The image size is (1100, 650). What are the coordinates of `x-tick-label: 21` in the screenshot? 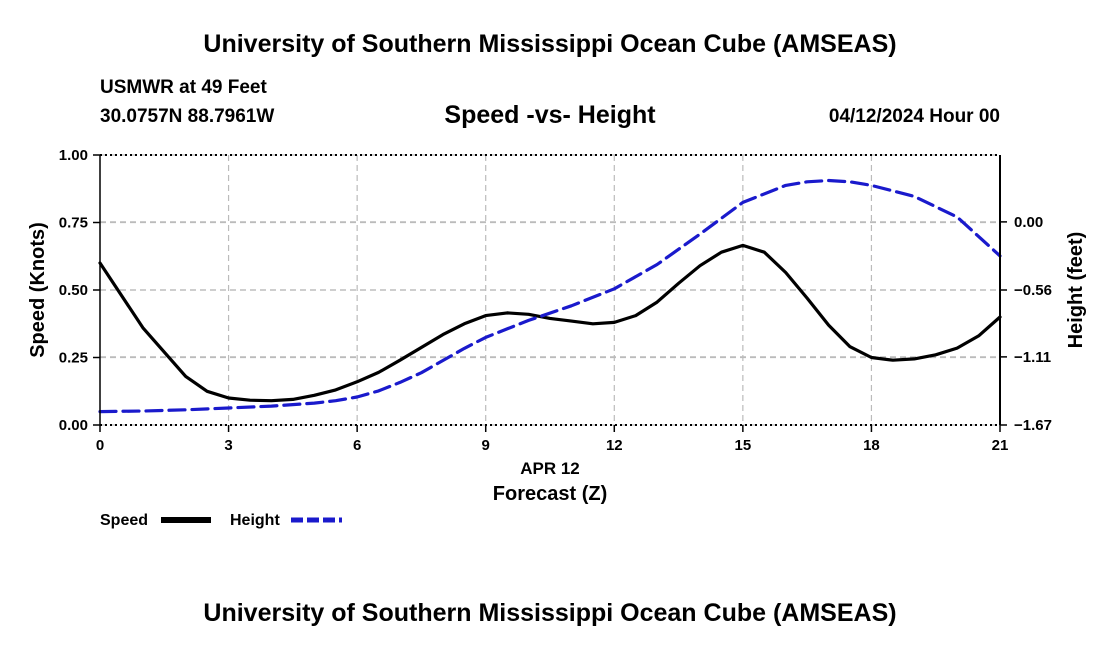 It's located at (1000, 445).